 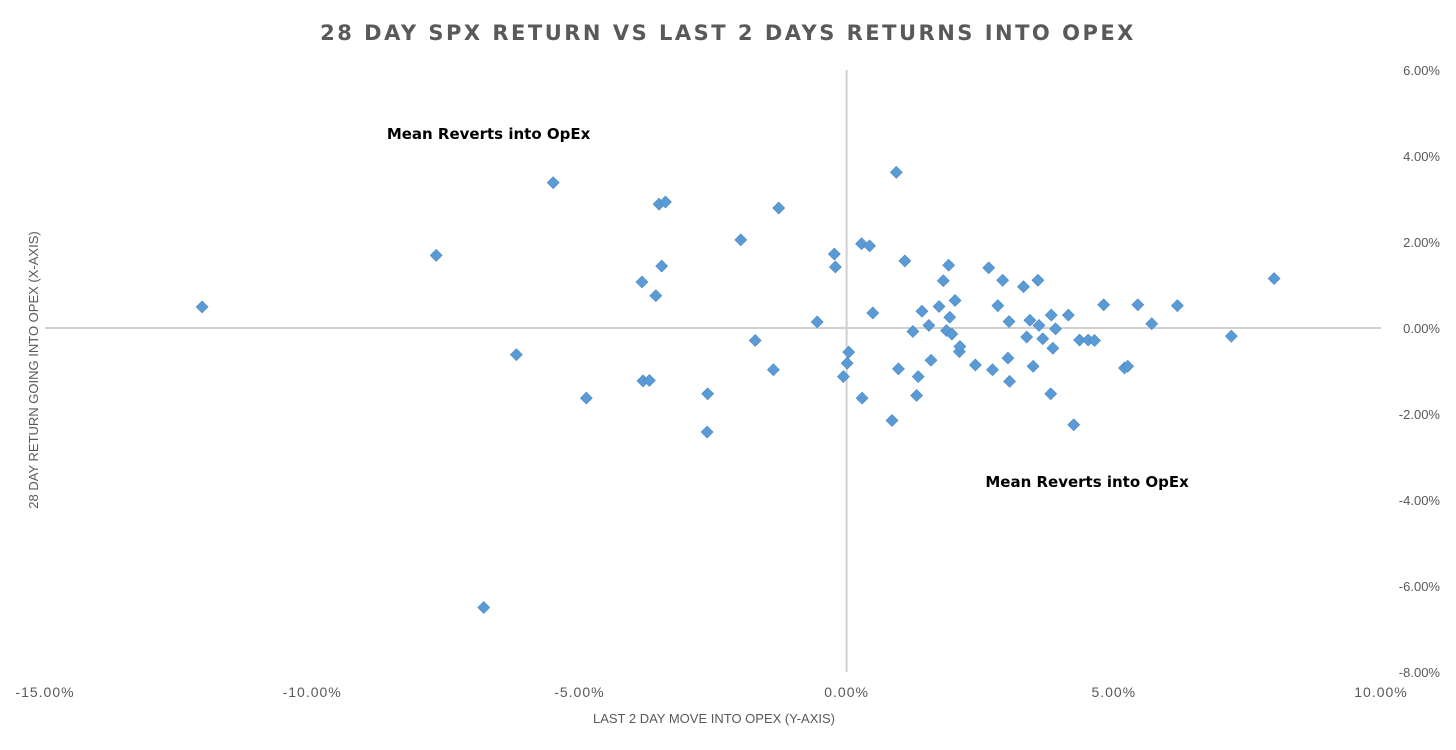 I want to click on x-axis-title: LAST 2 DAY MOVE INTO OPEX (Y-AXIS), so click(x=714, y=718).